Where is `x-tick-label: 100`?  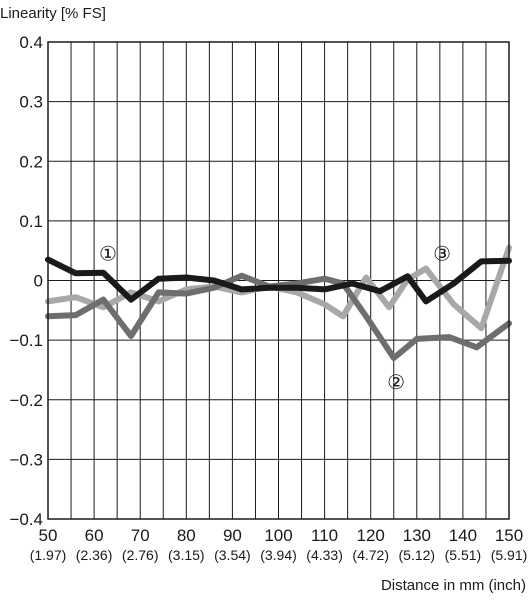 x-tick-label: 100 is located at coordinates (278, 535).